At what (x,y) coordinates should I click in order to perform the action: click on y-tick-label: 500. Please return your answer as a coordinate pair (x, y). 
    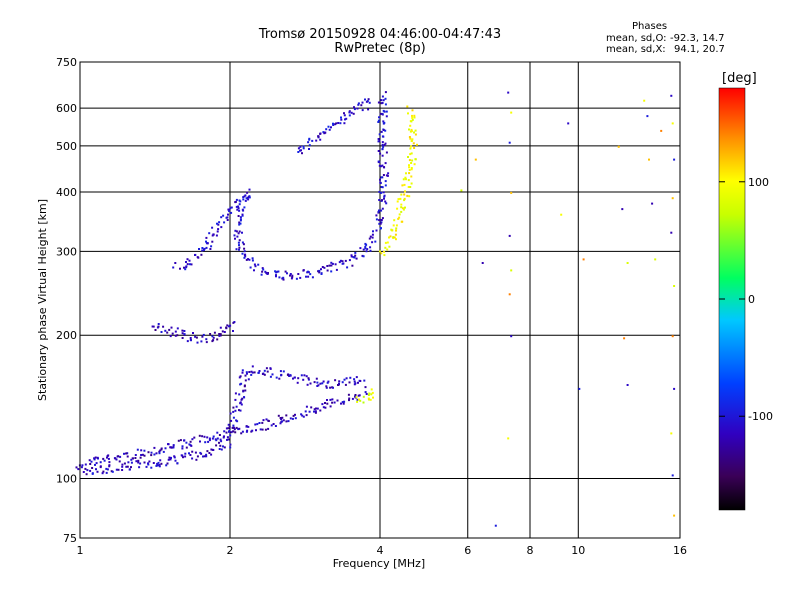
    Looking at the image, I should click on (66, 146).